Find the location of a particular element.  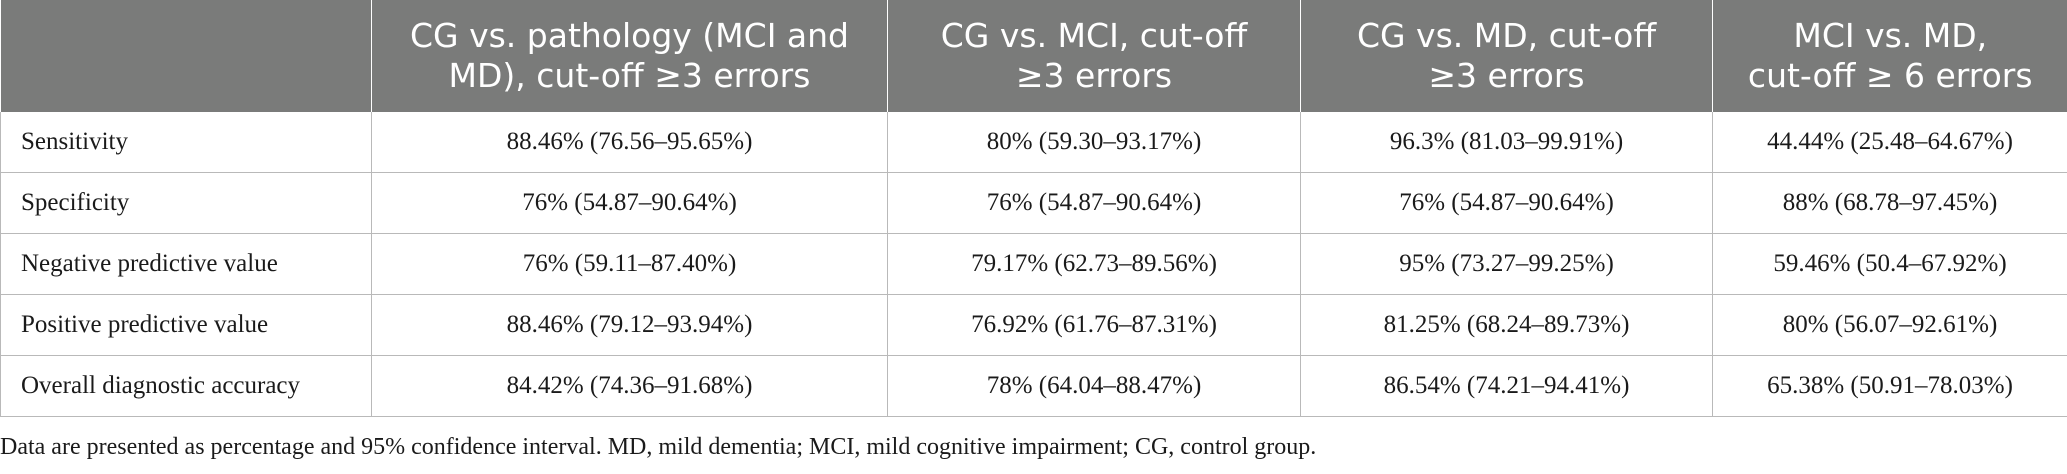

table-cell: 86.54% (74.21–94.41%) is located at coordinates (1506, 386).